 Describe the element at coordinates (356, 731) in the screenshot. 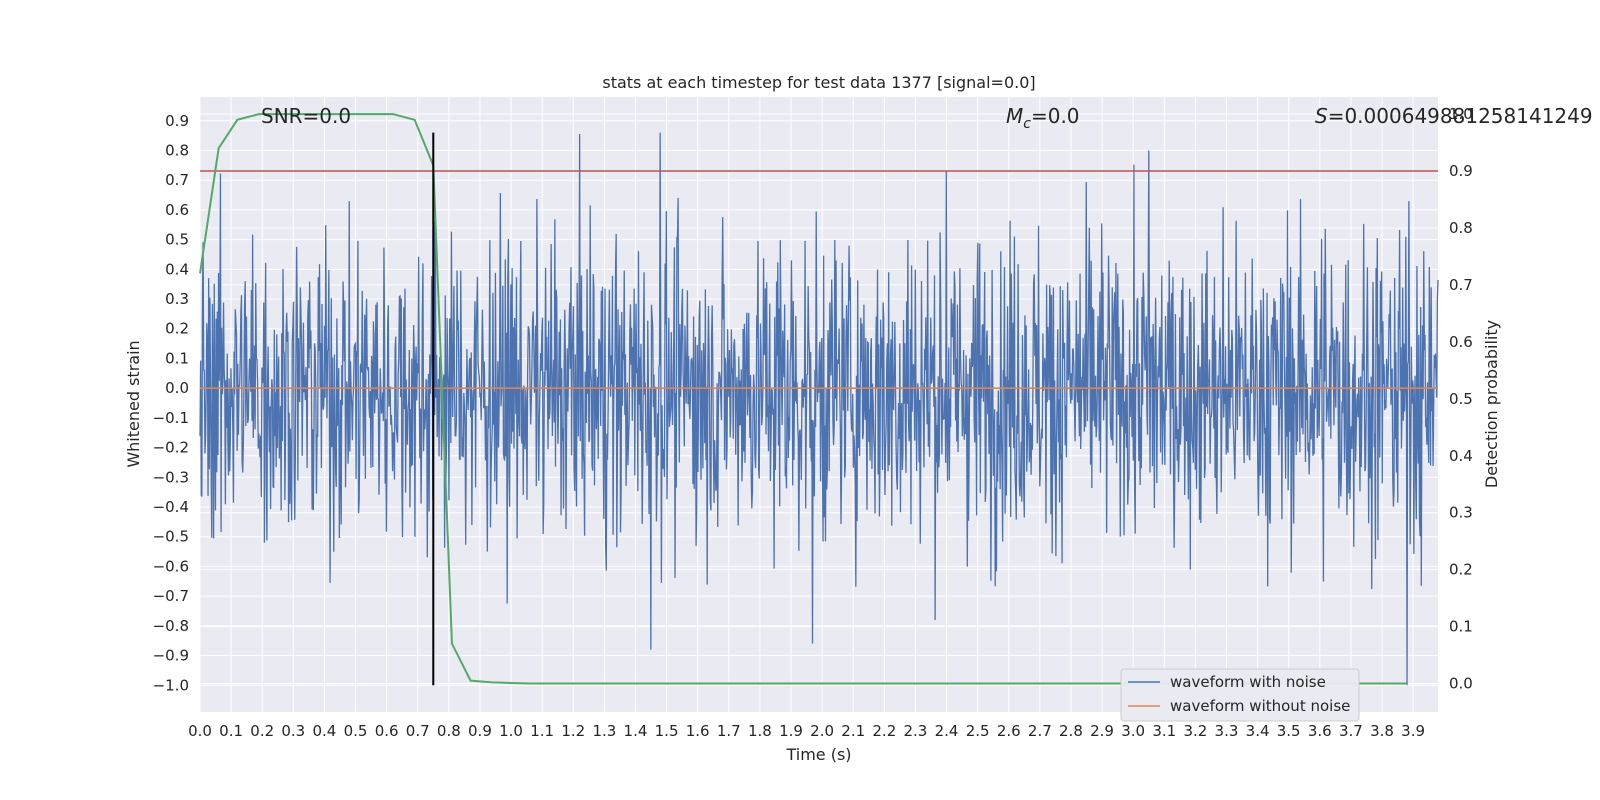

I see `x-tick-label: 0.5` at that location.